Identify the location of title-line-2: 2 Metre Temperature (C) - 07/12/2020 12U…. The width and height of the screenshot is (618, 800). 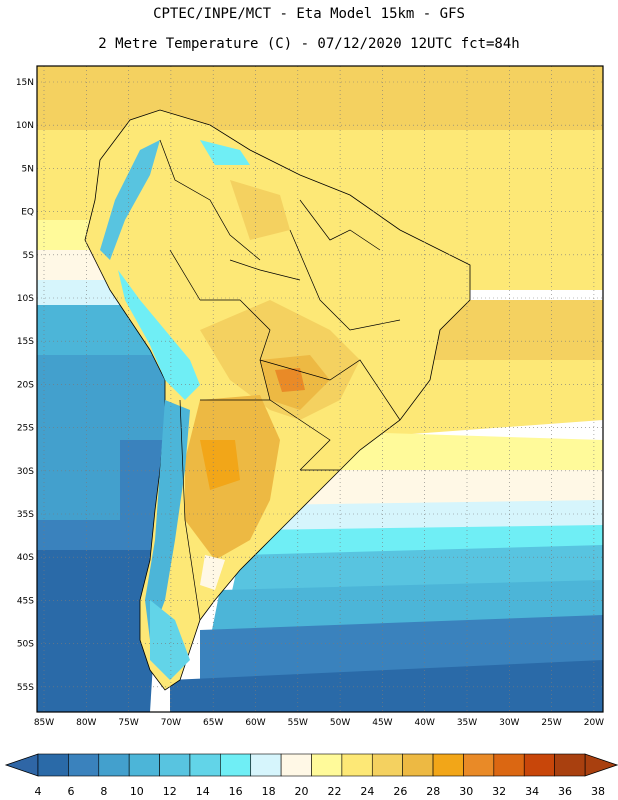
(309, 44).